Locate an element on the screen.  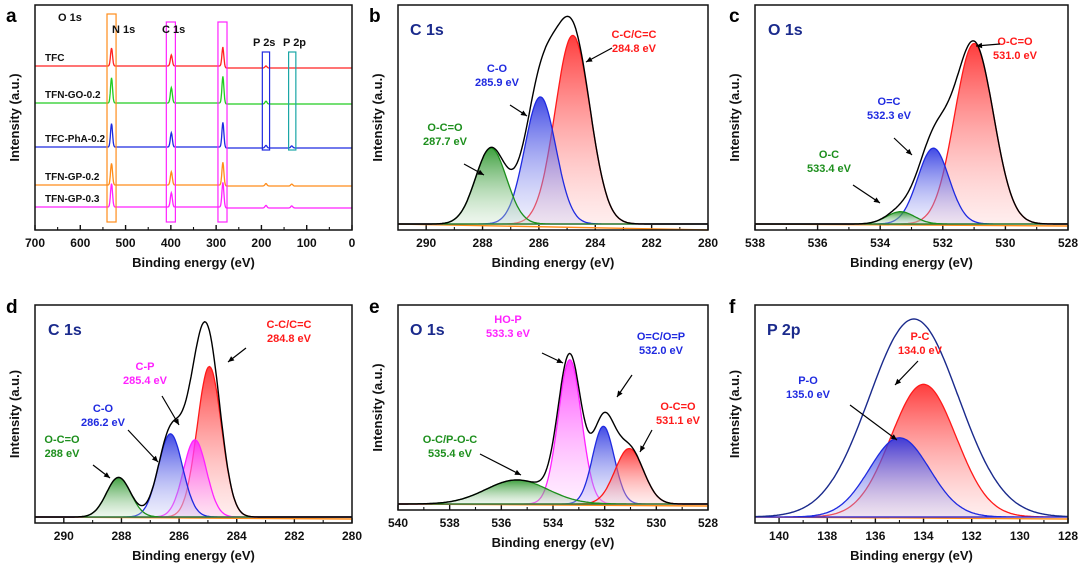
region-label: C 1s is located at coordinates (173, 30).